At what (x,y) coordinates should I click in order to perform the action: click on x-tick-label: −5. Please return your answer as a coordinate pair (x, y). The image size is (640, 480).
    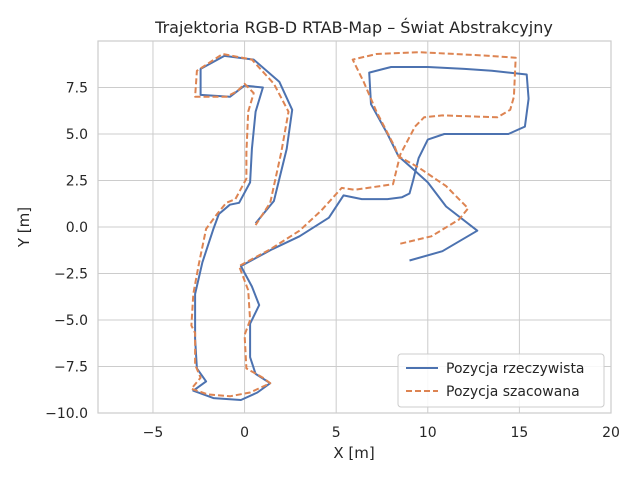
    Looking at the image, I should click on (153, 433).